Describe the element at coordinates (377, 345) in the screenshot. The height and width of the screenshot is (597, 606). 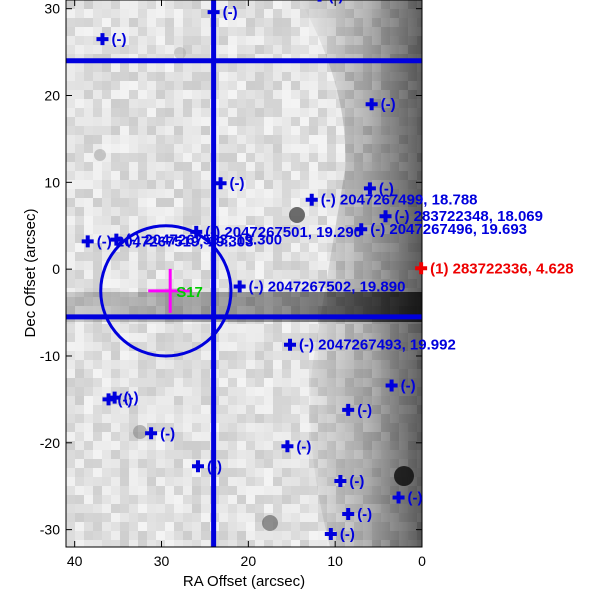
I see `catalog-point-label: (-) 2047267493, 19.992` at that location.